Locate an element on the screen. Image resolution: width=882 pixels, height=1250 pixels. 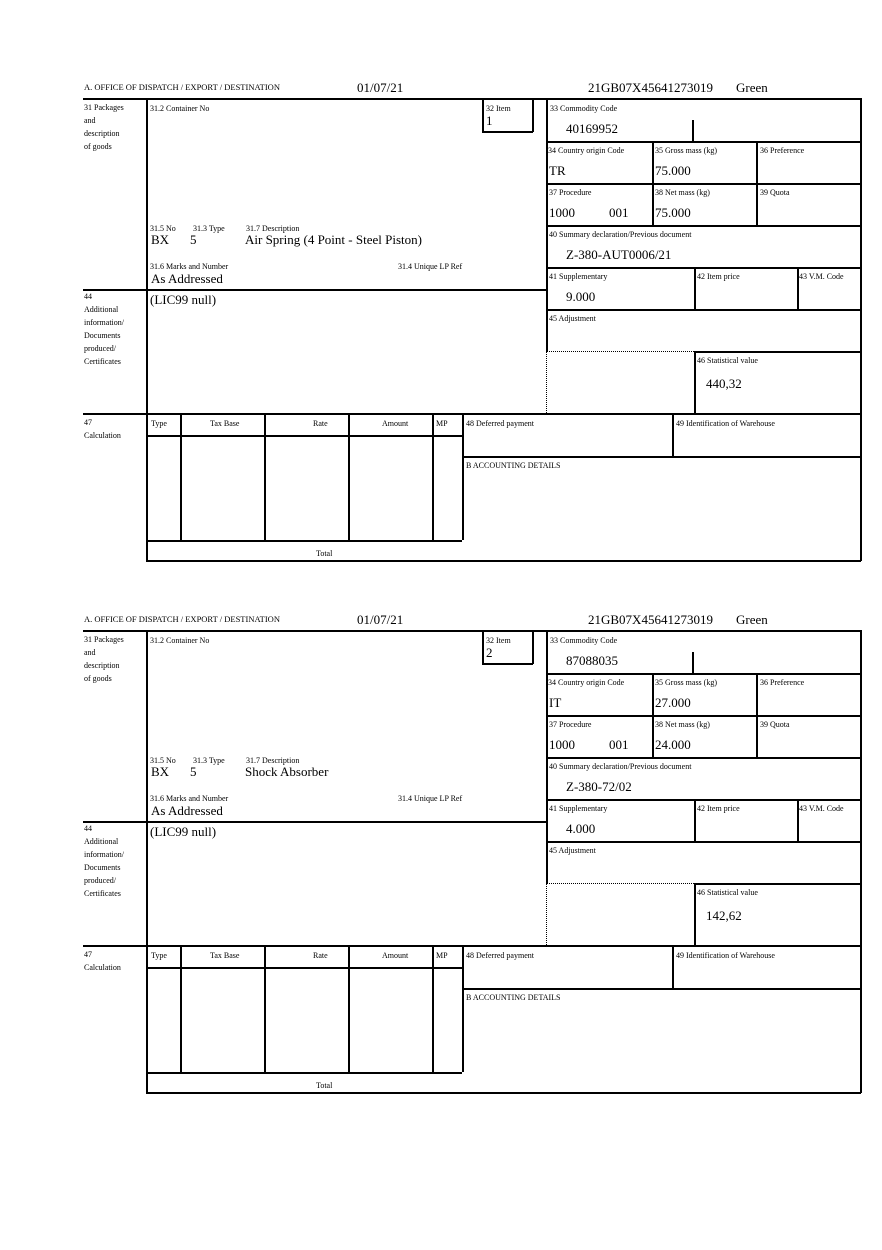
net-mass-value: 75.000 is located at coordinates (673, 212).